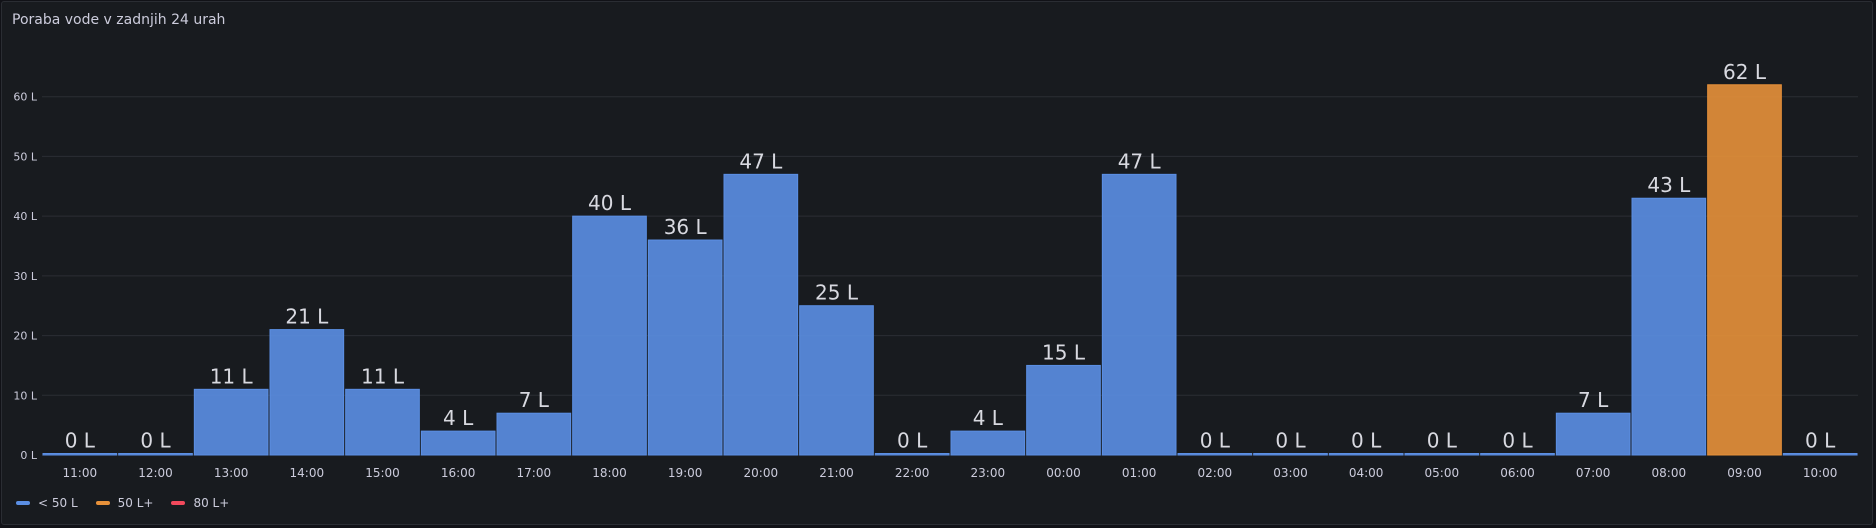  Describe the element at coordinates (988, 473) in the screenshot. I see `x-tick-label: 23:00` at that location.